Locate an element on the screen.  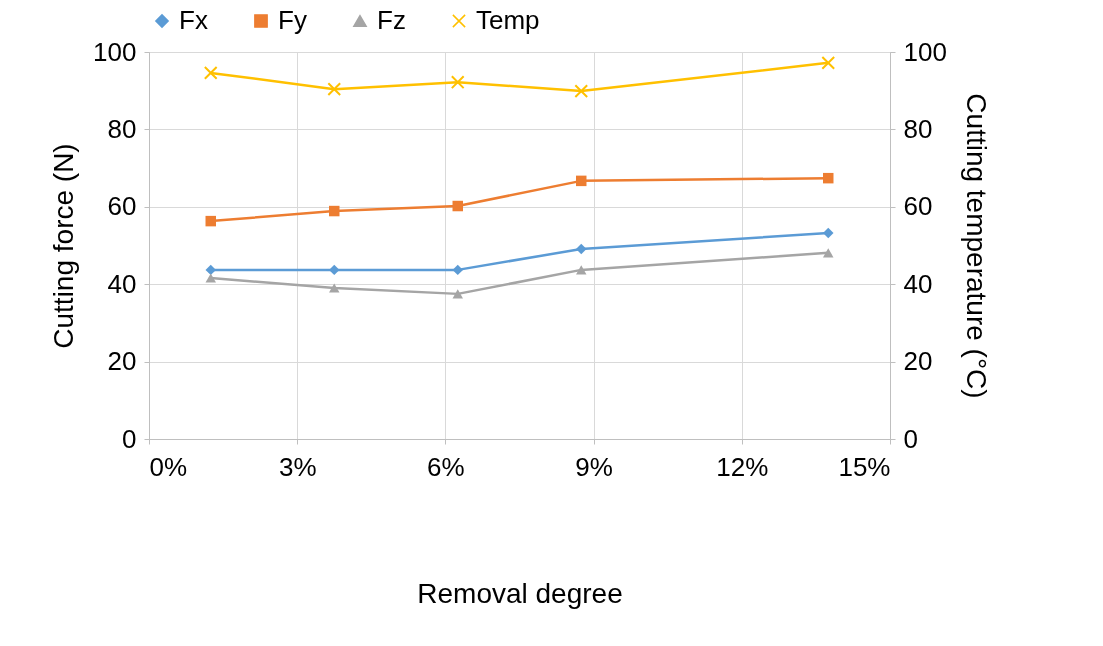
legend-label: Temp is located at coordinates (508, 20).